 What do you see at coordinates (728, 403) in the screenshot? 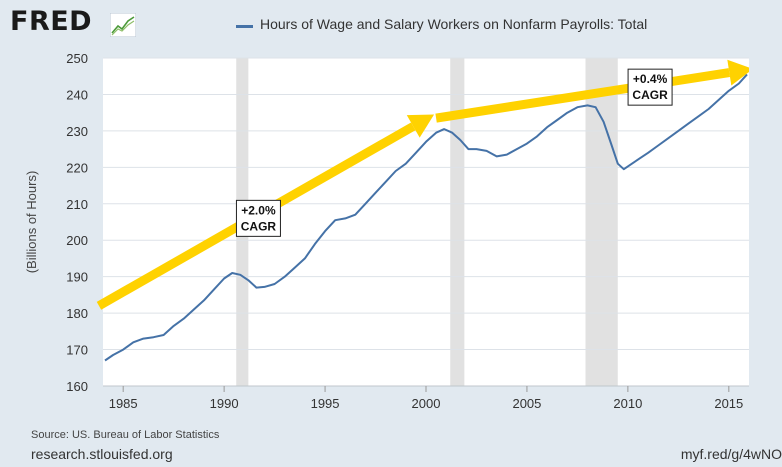
I see `x-tick-label: 2015` at bounding box center [728, 403].